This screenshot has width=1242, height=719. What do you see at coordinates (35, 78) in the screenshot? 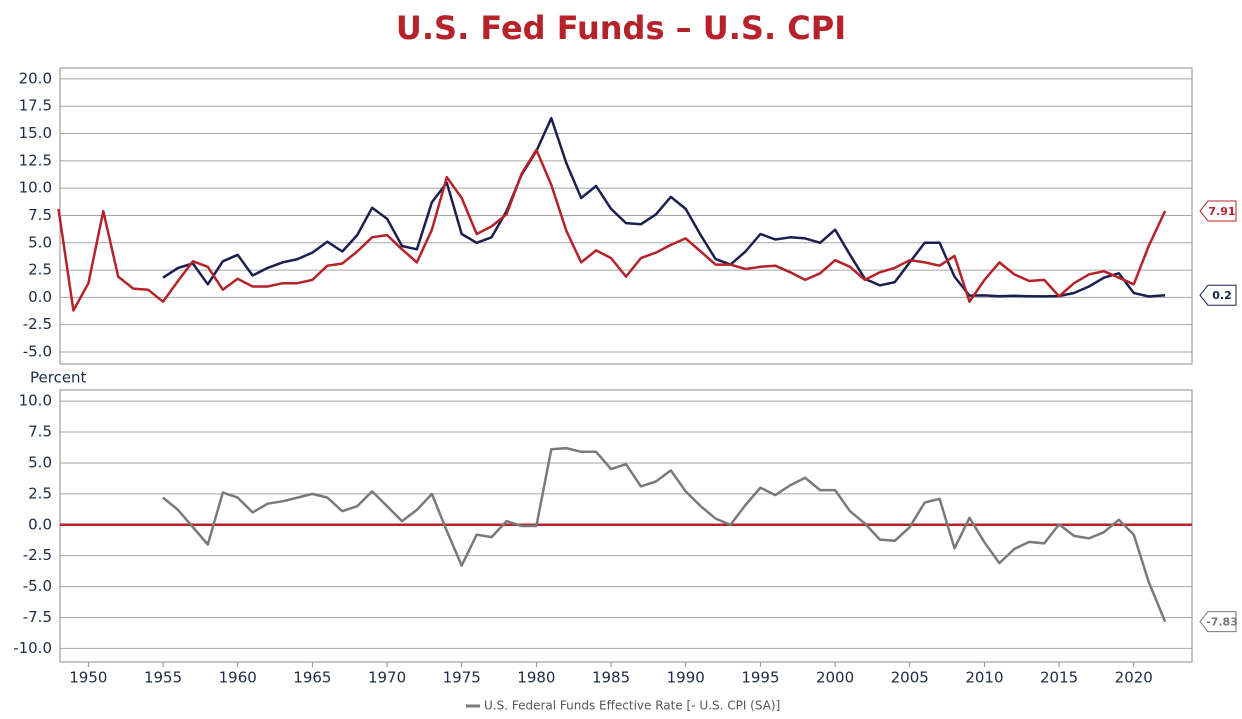
I see `y-tick-label: 20.0` at bounding box center [35, 78].